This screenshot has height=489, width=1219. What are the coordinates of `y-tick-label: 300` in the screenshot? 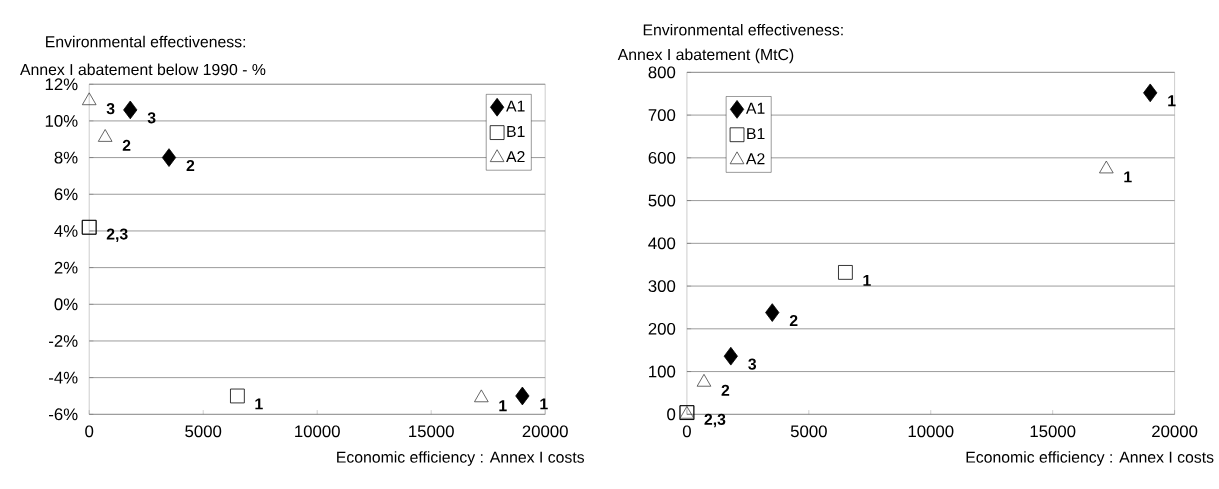 It's located at (662, 286).